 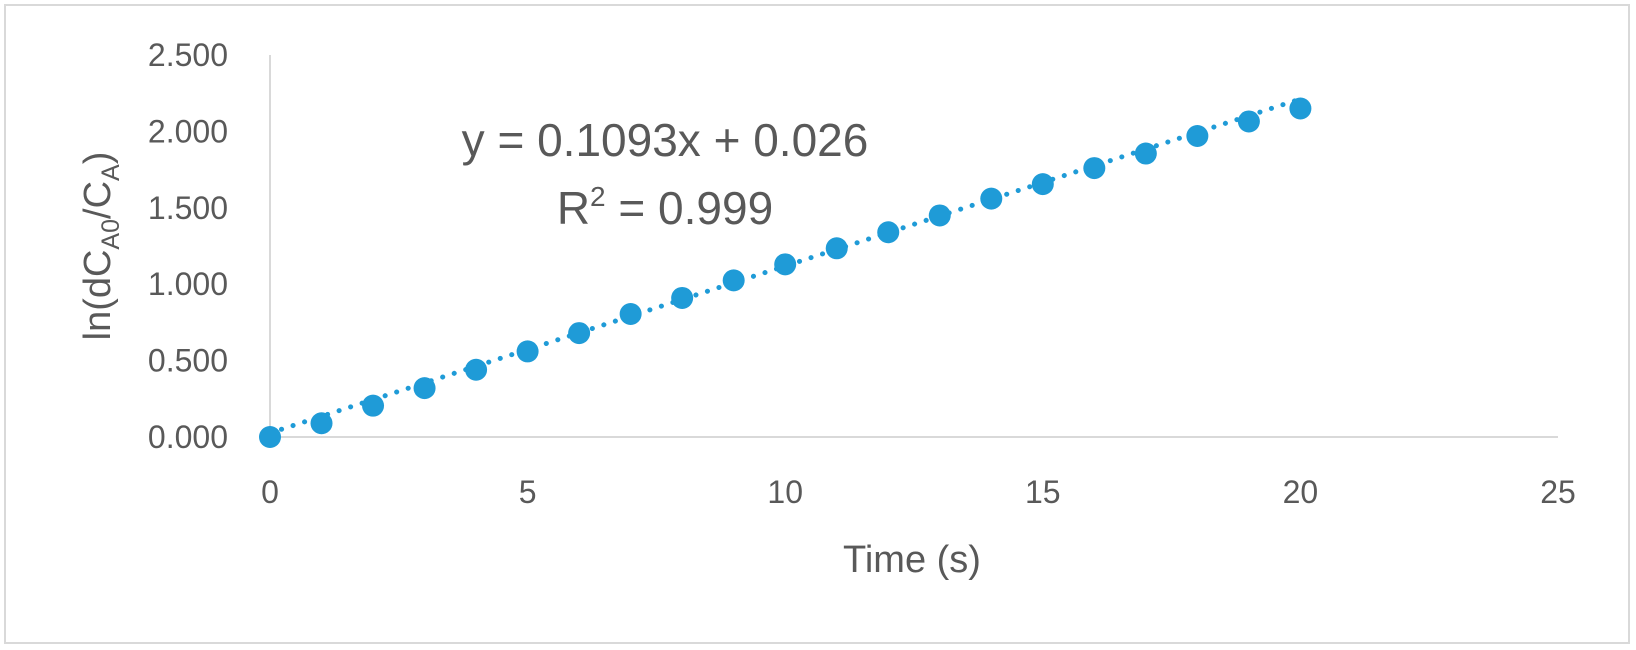 What do you see at coordinates (188, 55) in the screenshot?
I see `y-tick-label: 2.500` at bounding box center [188, 55].